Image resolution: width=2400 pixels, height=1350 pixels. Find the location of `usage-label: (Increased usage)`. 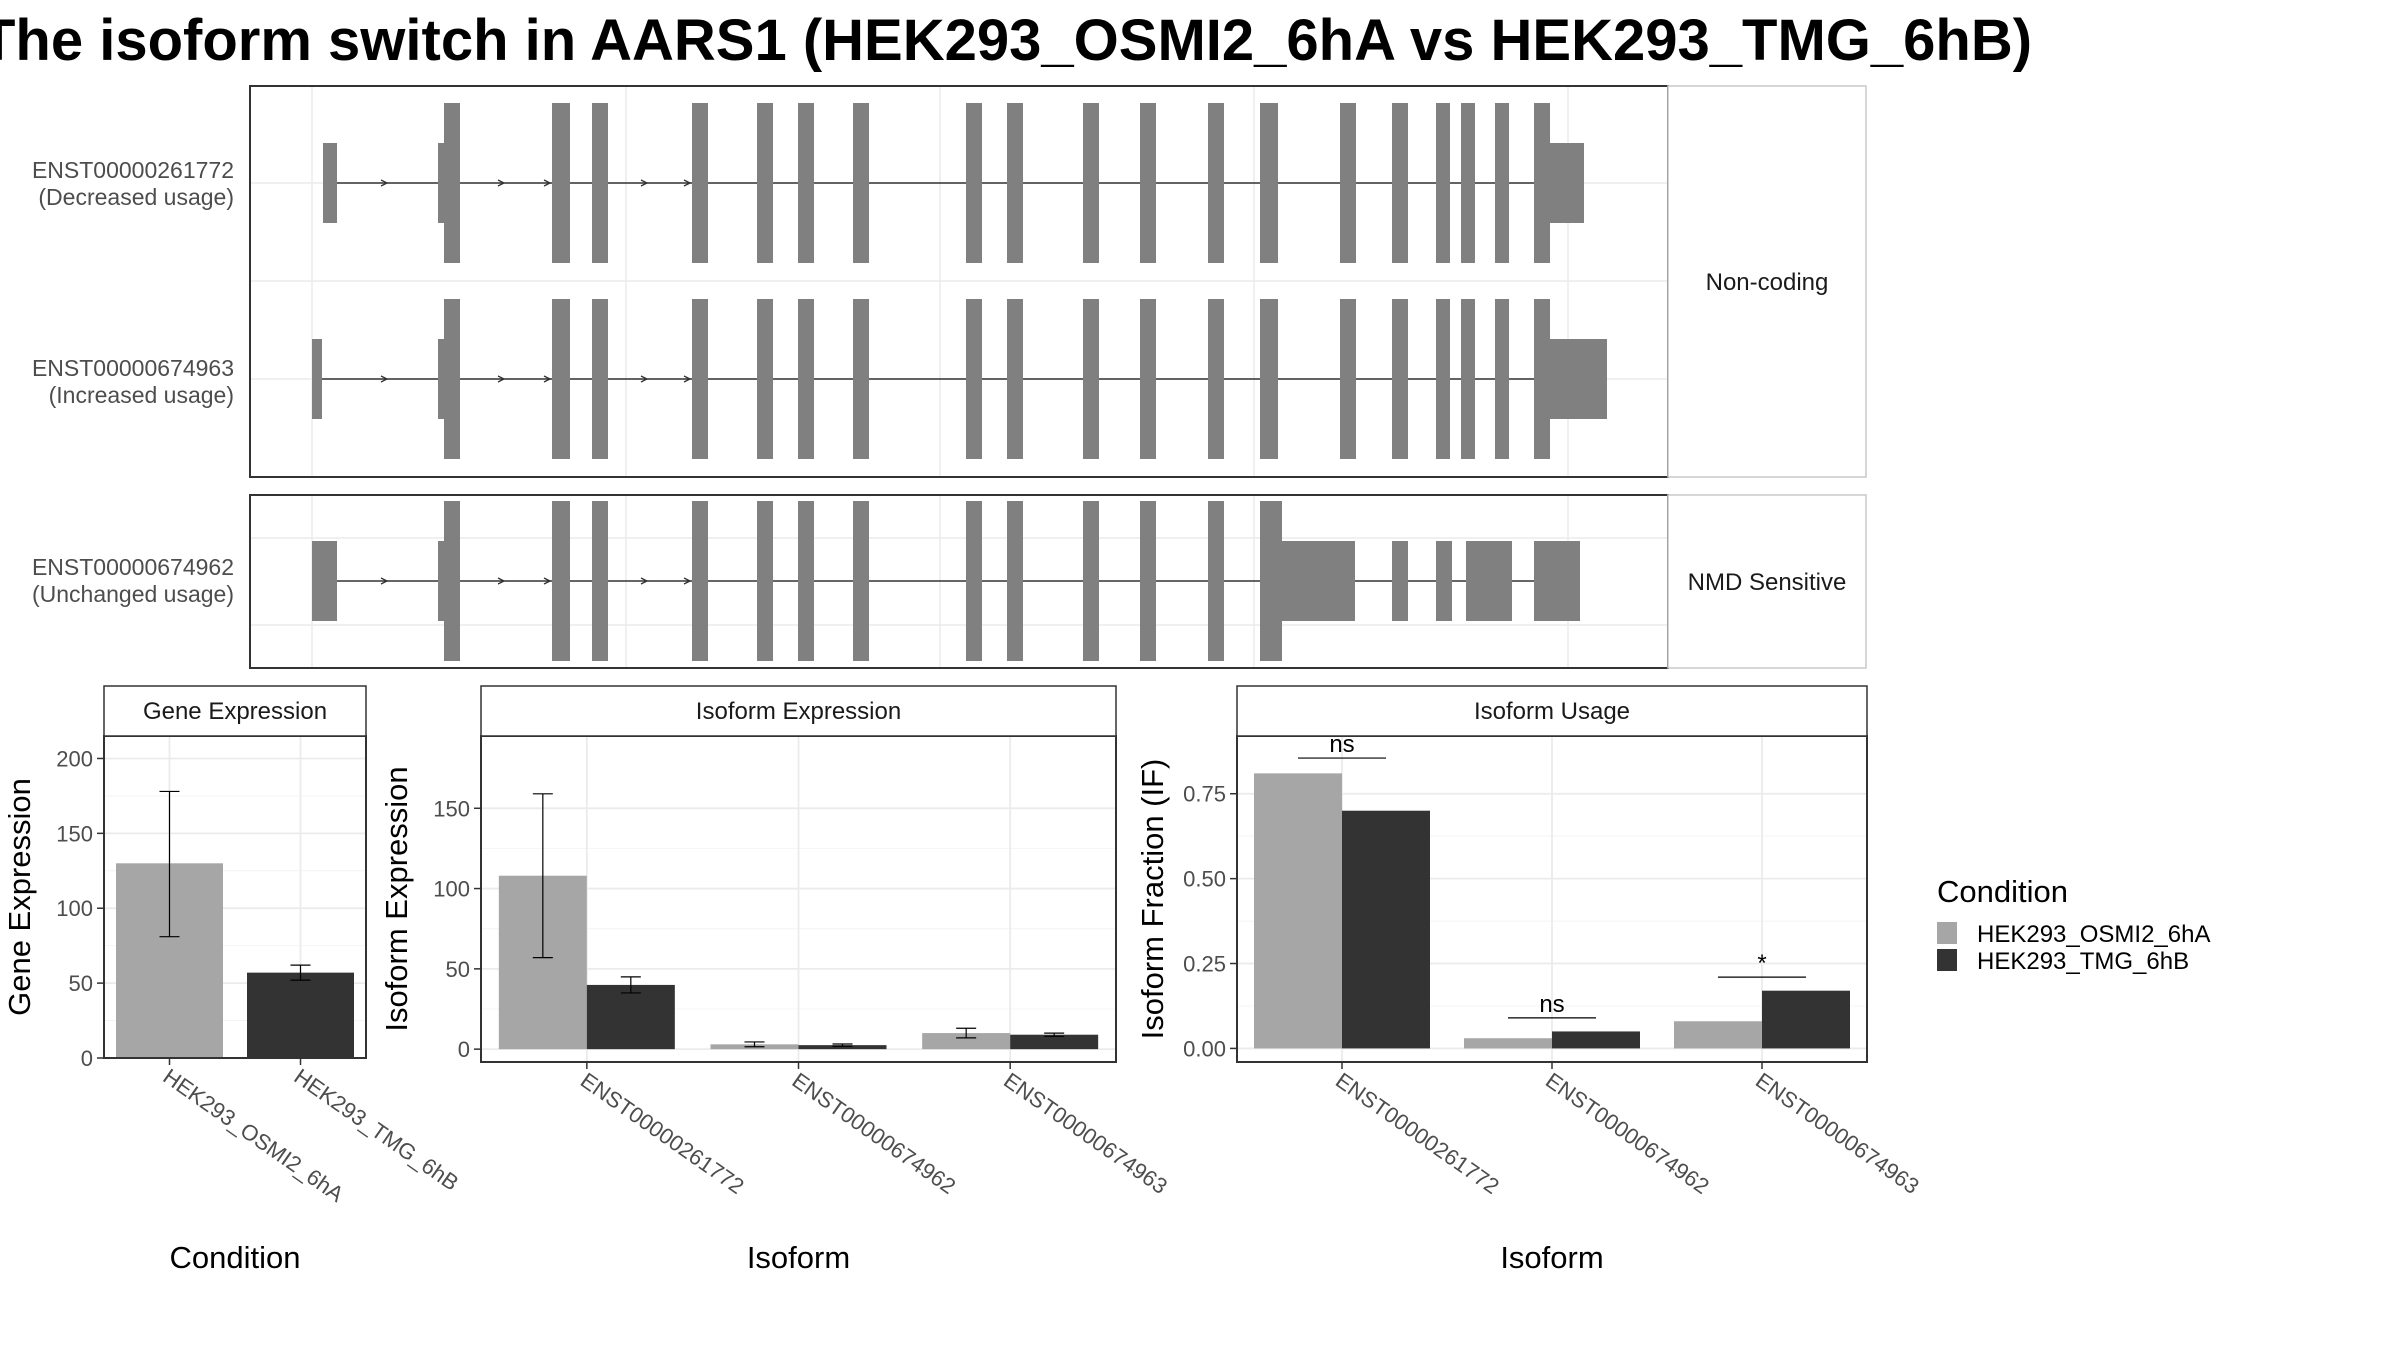

usage-label: (Increased usage) is located at coordinates (141, 395).